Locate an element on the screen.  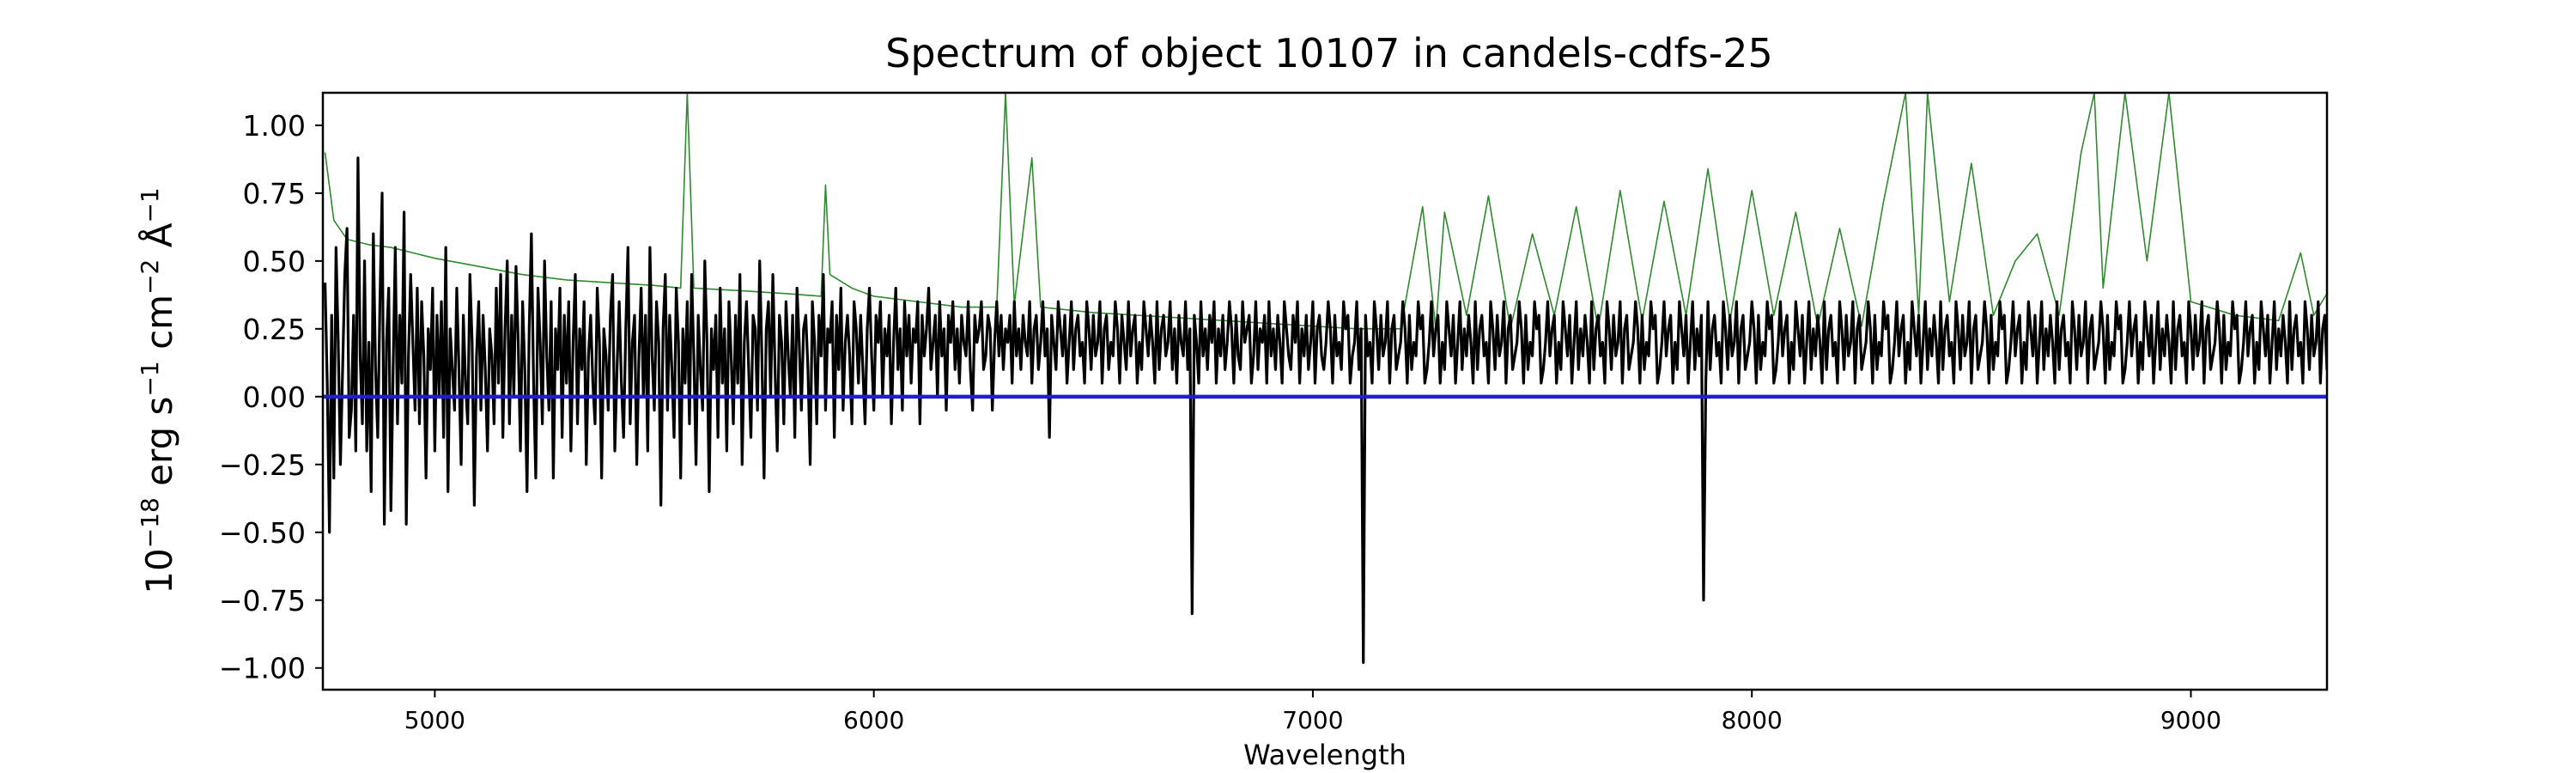
x-tick-label: 7000 is located at coordinates (1312, 720).